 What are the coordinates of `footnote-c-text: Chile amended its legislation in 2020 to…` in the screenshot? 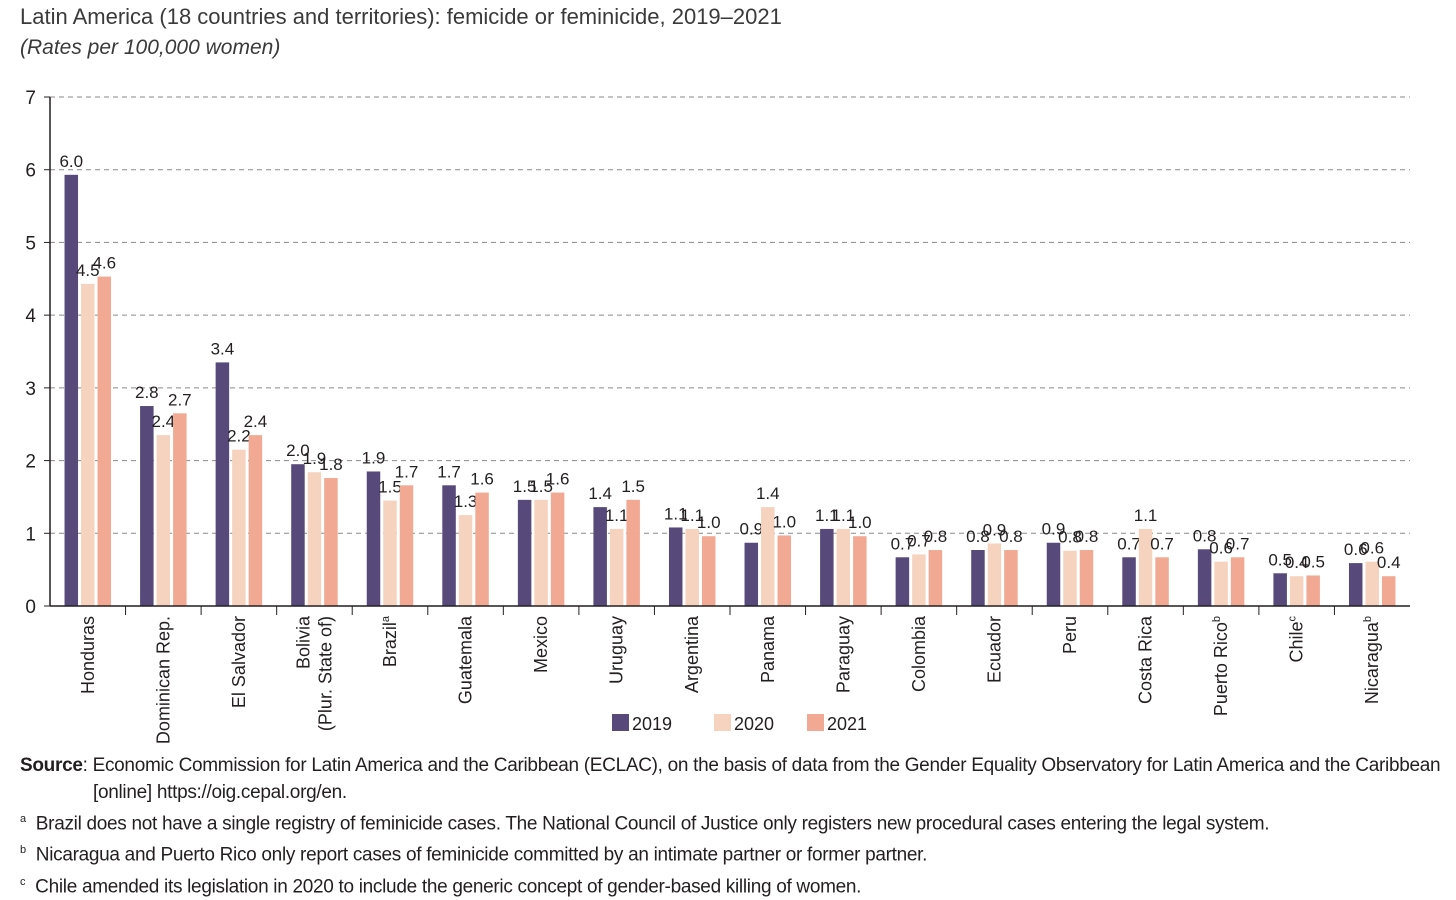 It's located at (448, 886).